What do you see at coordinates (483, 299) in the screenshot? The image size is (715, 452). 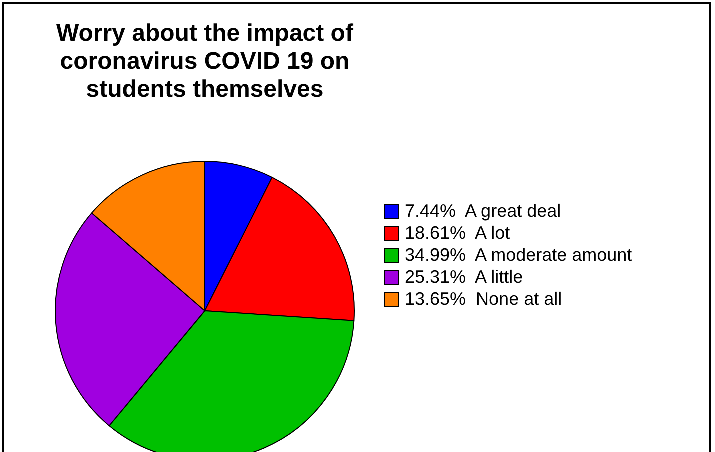 I see `legend-label: 13.65% None at all` at bounding box center [483, 299].